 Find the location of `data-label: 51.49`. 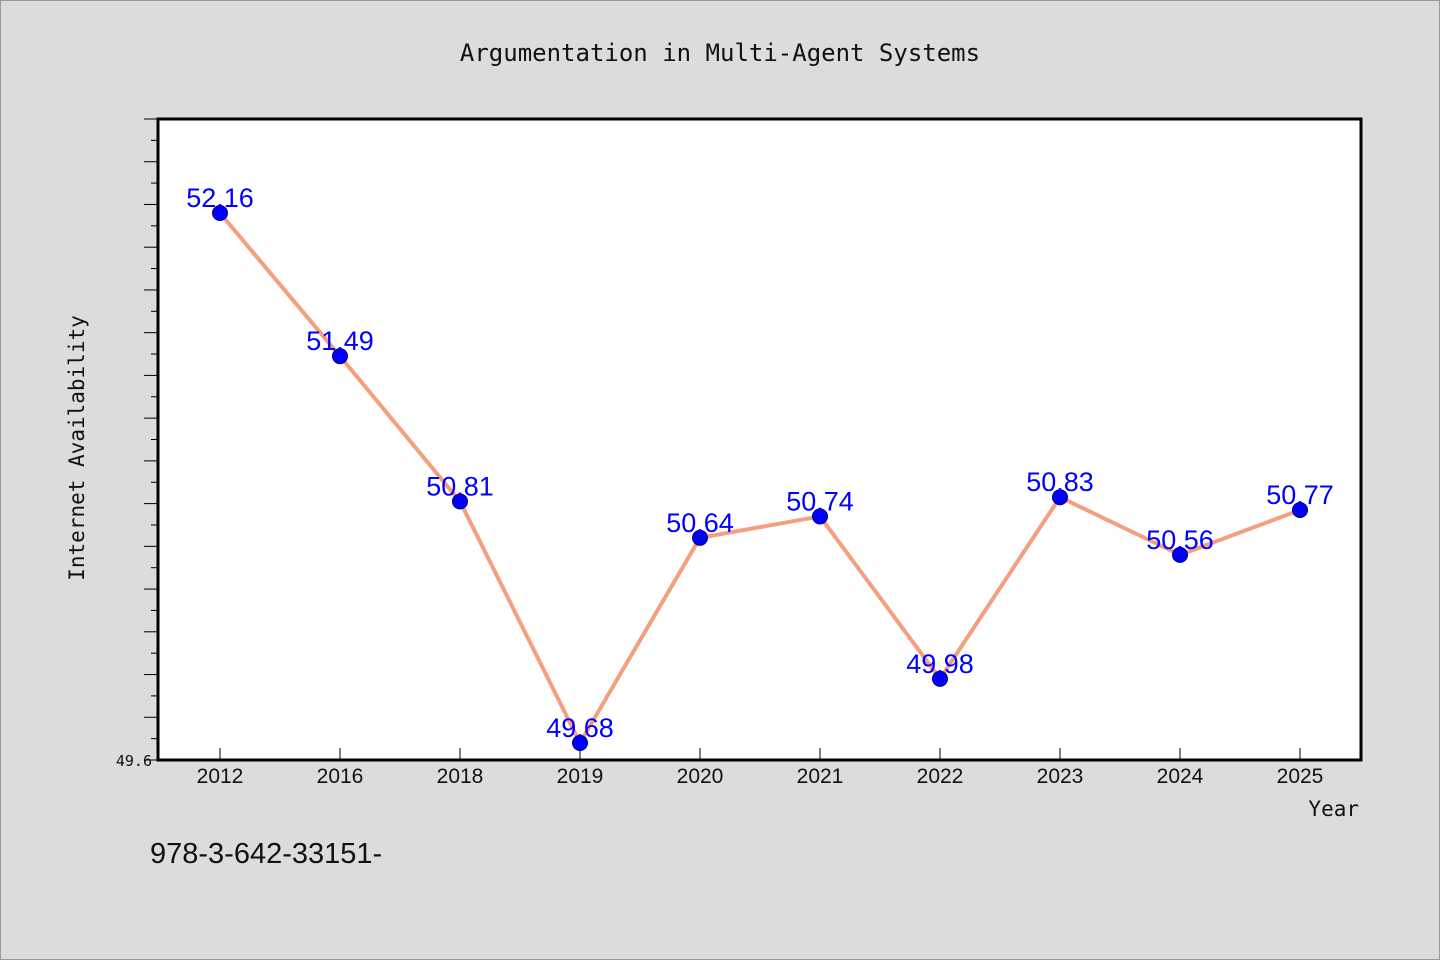

data-label: 51.49 is located at coordinates (340, 341).